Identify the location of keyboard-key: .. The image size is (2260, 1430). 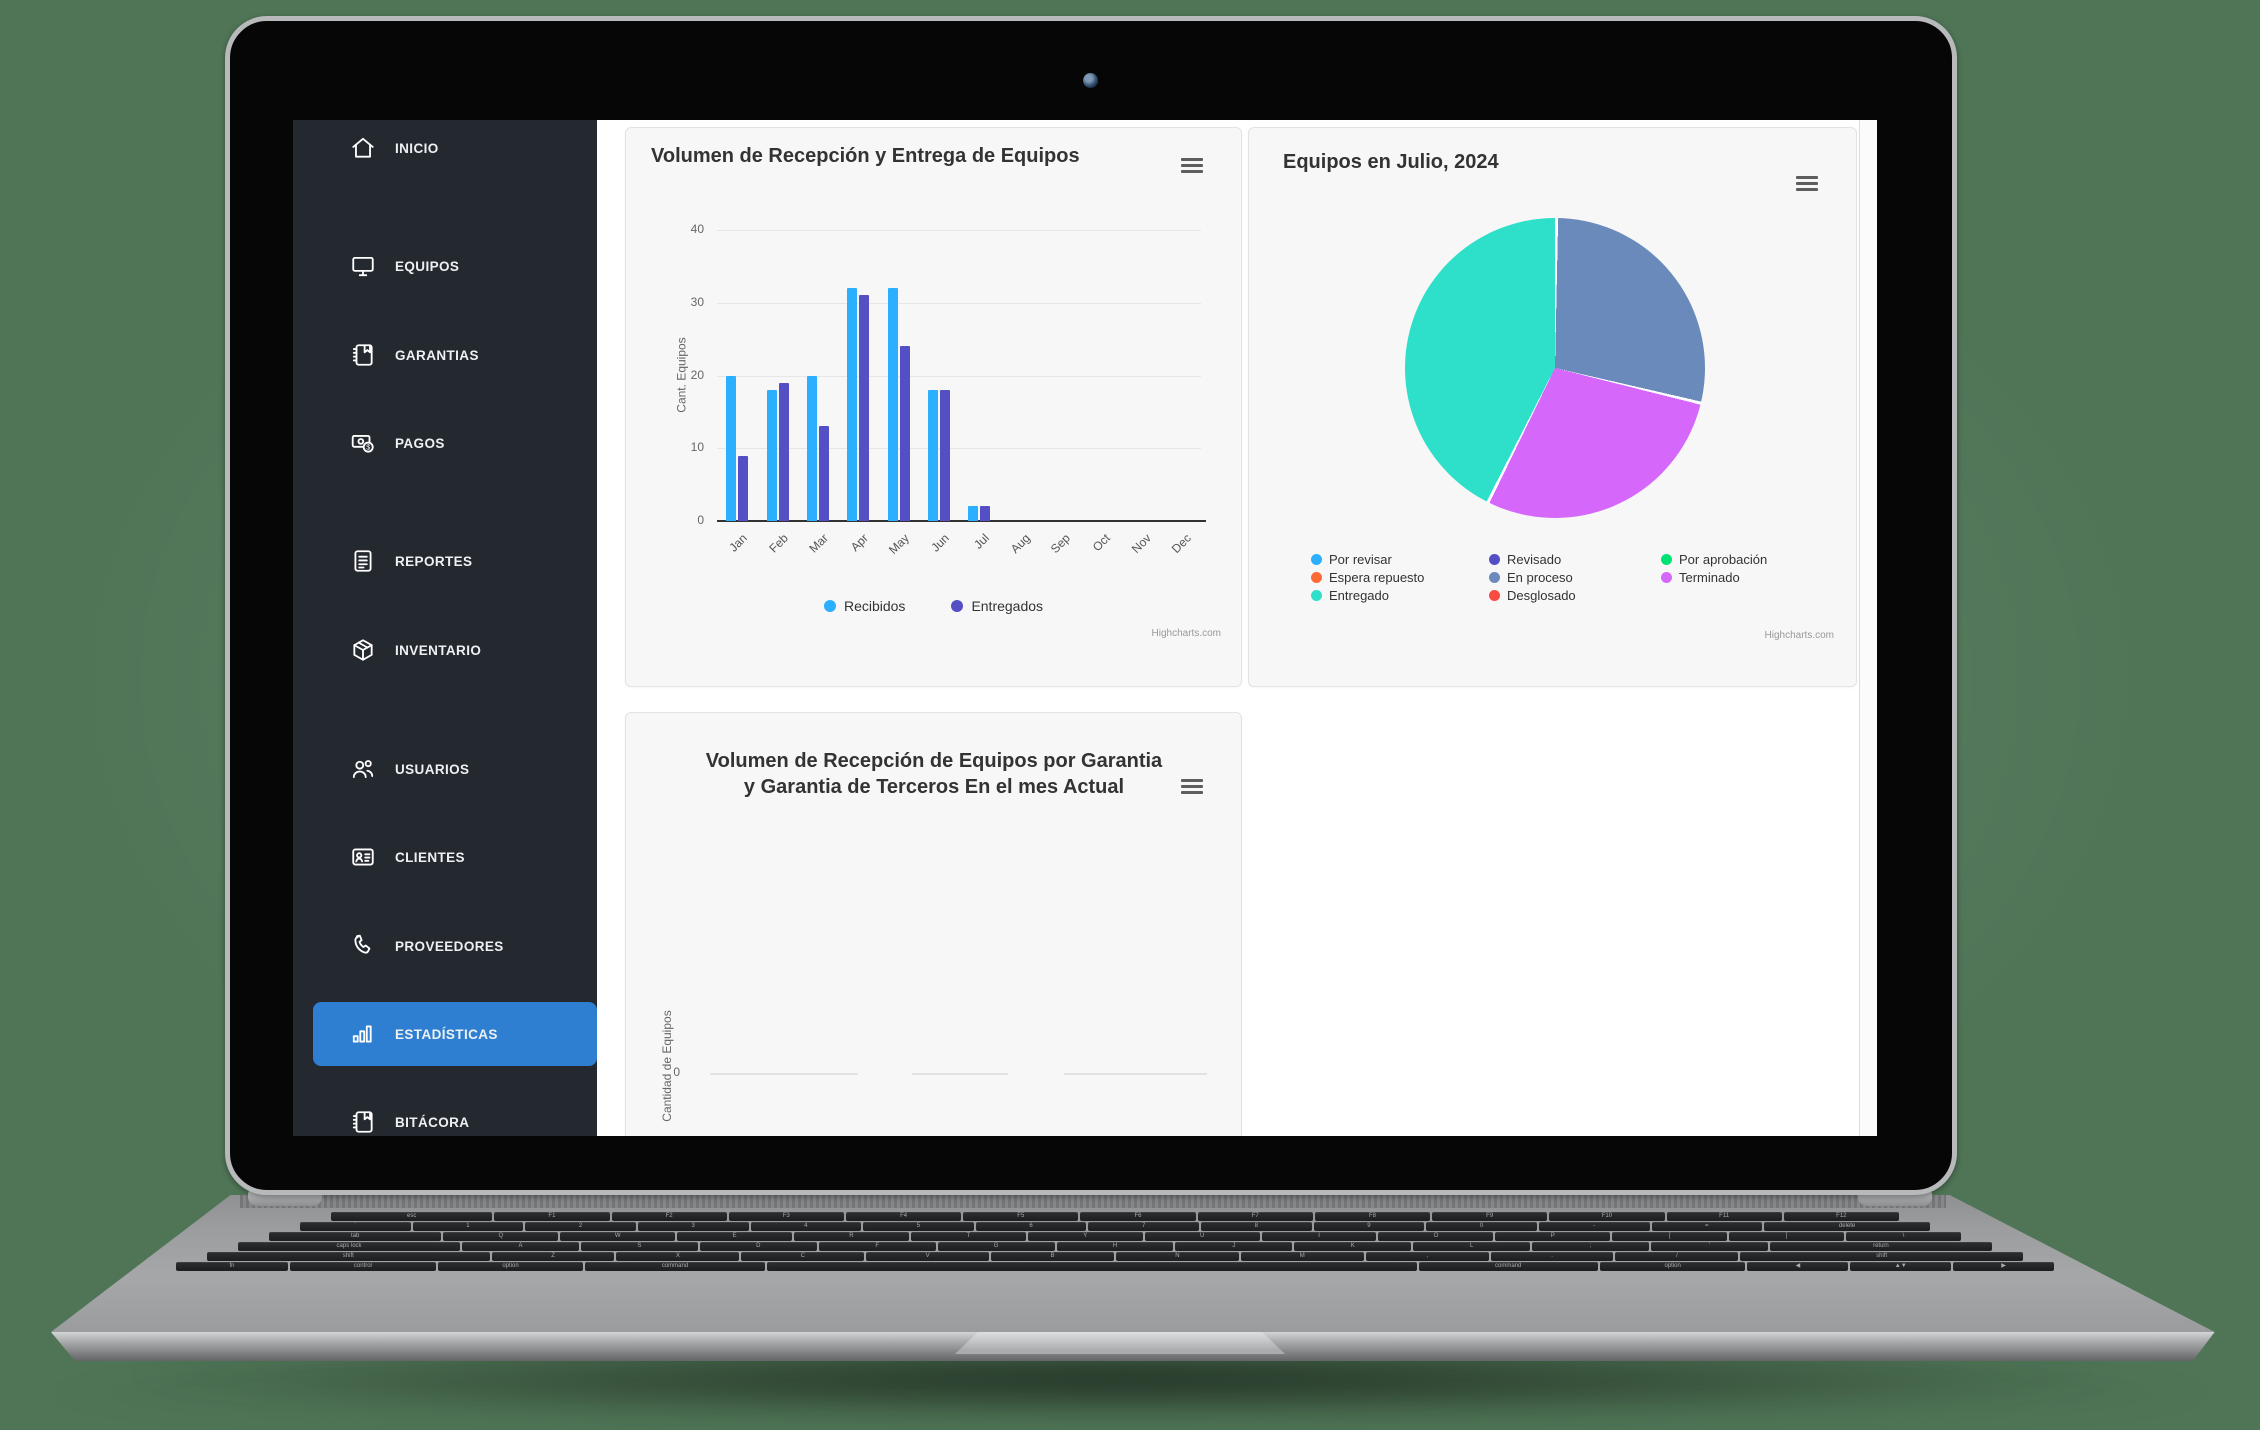
(1552, 1256).